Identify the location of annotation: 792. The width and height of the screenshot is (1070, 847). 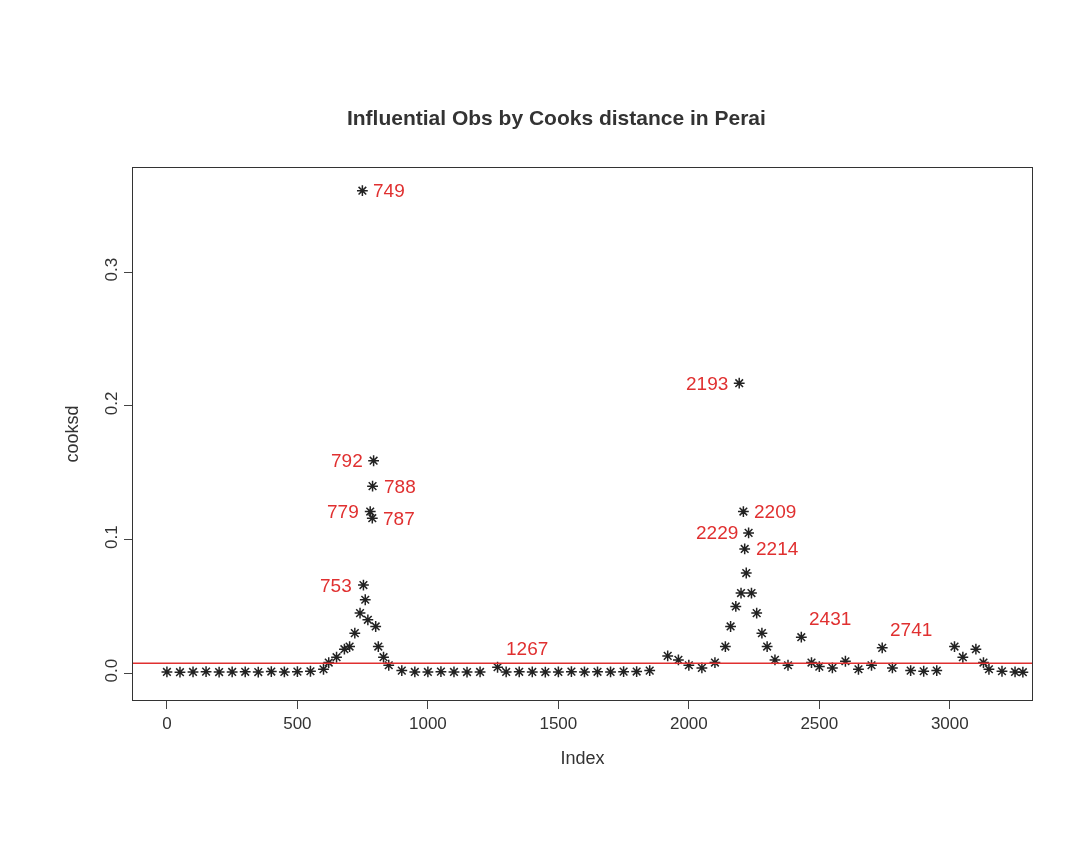
(347, 460).